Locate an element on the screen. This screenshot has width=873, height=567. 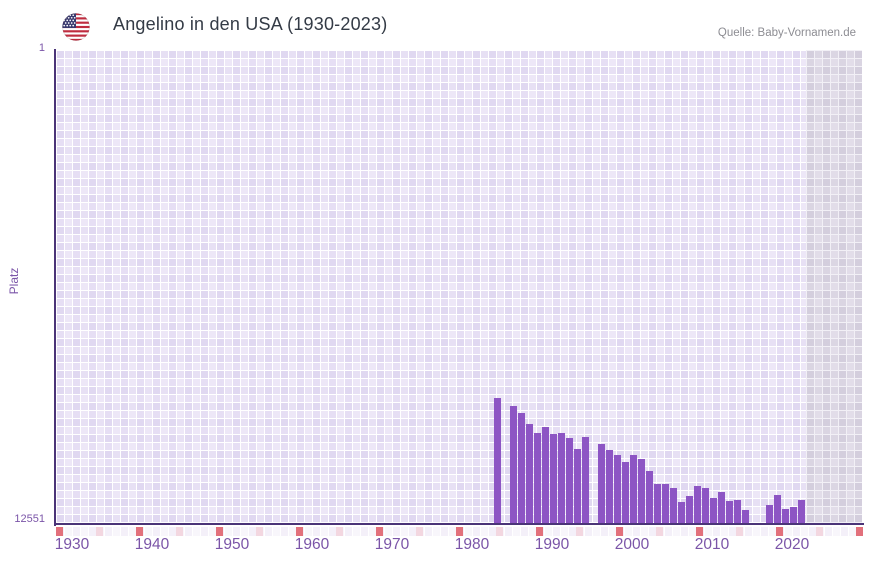
source-credit: Quelle: Baby-Vornamen.de is located at coordinates (786, 33).